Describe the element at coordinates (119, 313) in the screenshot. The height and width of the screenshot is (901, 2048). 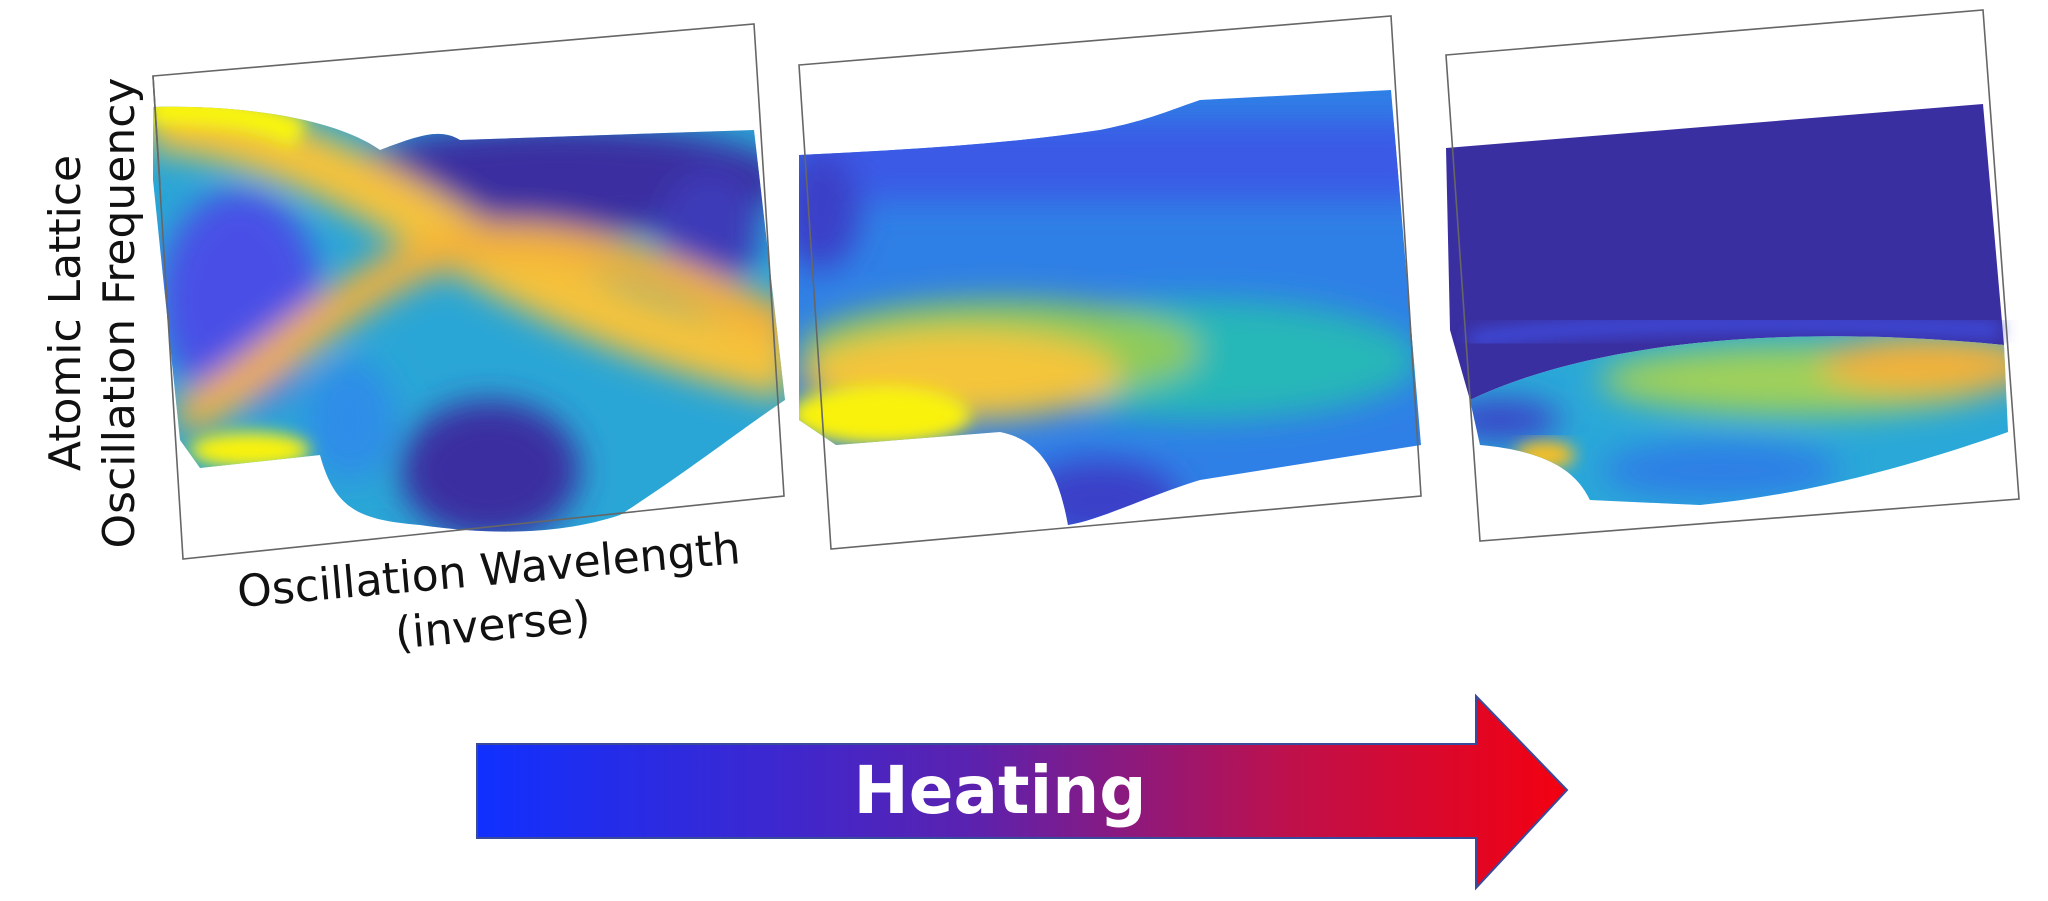
I see `y-axis-label: Oscillation Frequency` at that location.